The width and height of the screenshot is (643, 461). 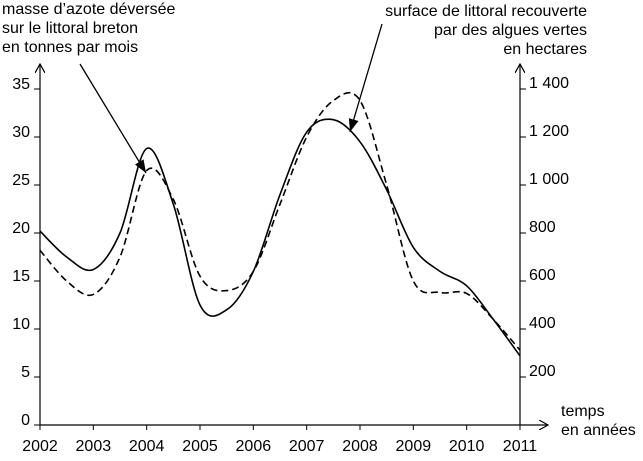 I want to click on y2-label-line: surface de littoral recouverte, so click(x=486, y=11).